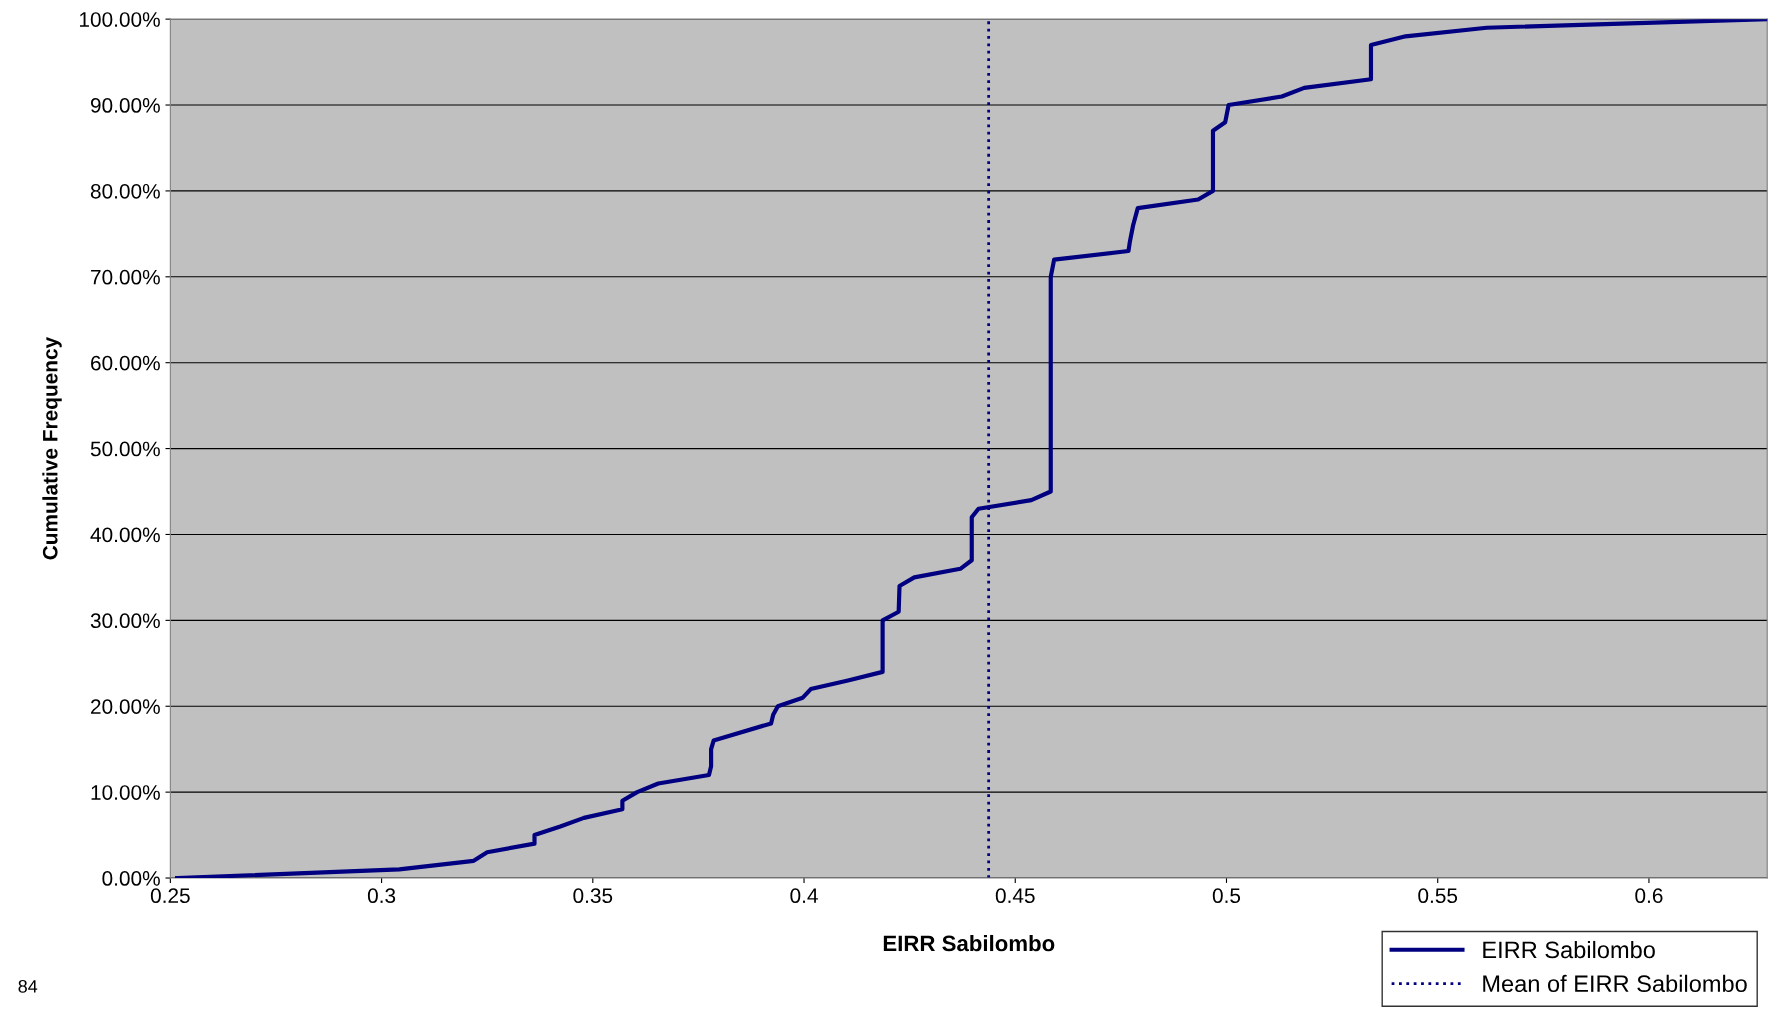 This screenshot has height=1018, width=1769. What do you see at coordinates (125, 363) in the screenshot?
I see `y-tick-label: 60.00%` at bounding box center [125, 363].